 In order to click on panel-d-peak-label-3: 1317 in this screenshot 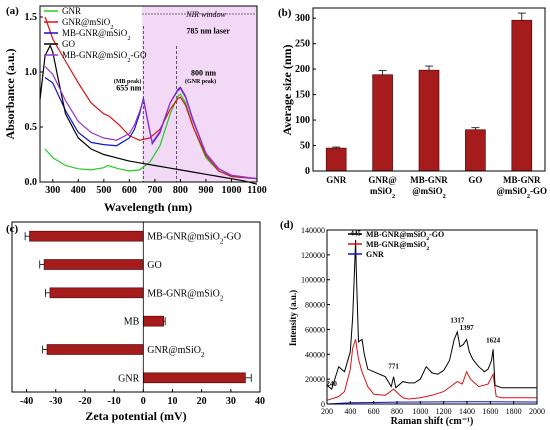, I will do `click(457, 320)`.